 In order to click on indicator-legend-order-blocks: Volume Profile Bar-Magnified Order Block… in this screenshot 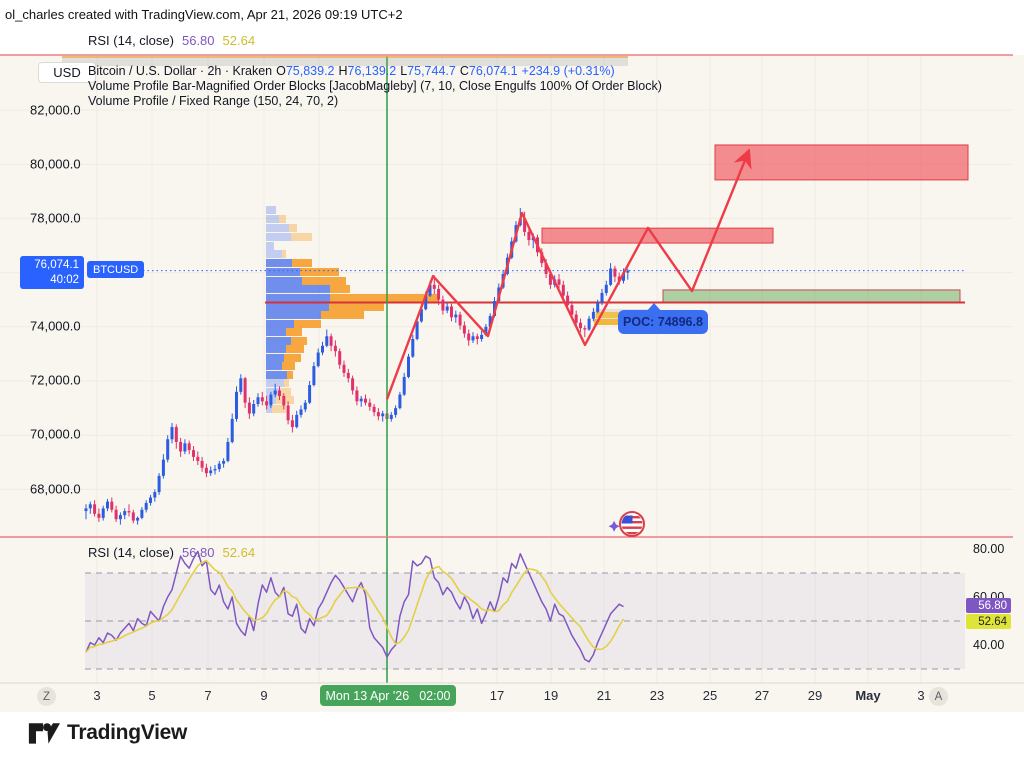, I will do `click(375, 86)`.